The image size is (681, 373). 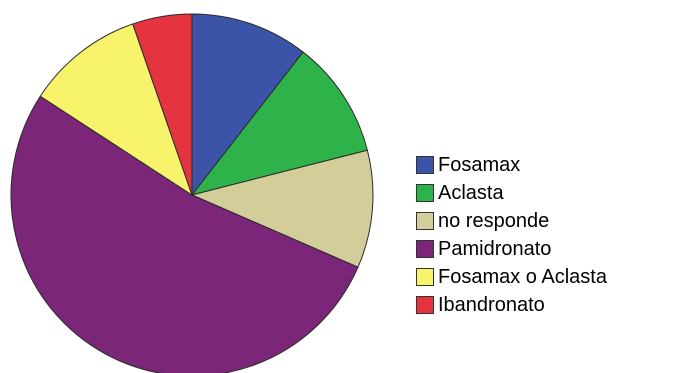 What do you see at coordinates (425, 165) in the screenshot?
I see `legend-swatch-fosamax` at bounding box center [425, 165].